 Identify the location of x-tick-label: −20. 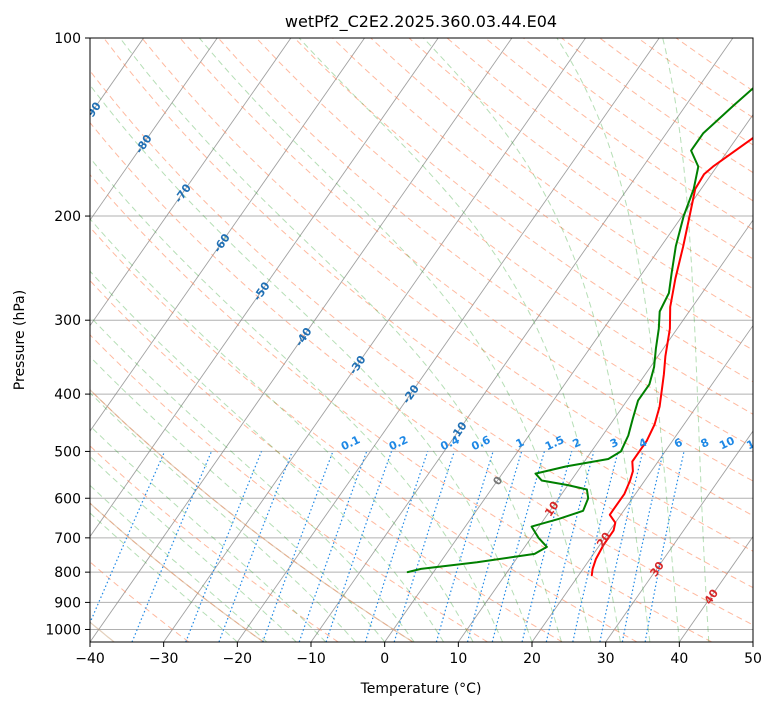
(238, 659).